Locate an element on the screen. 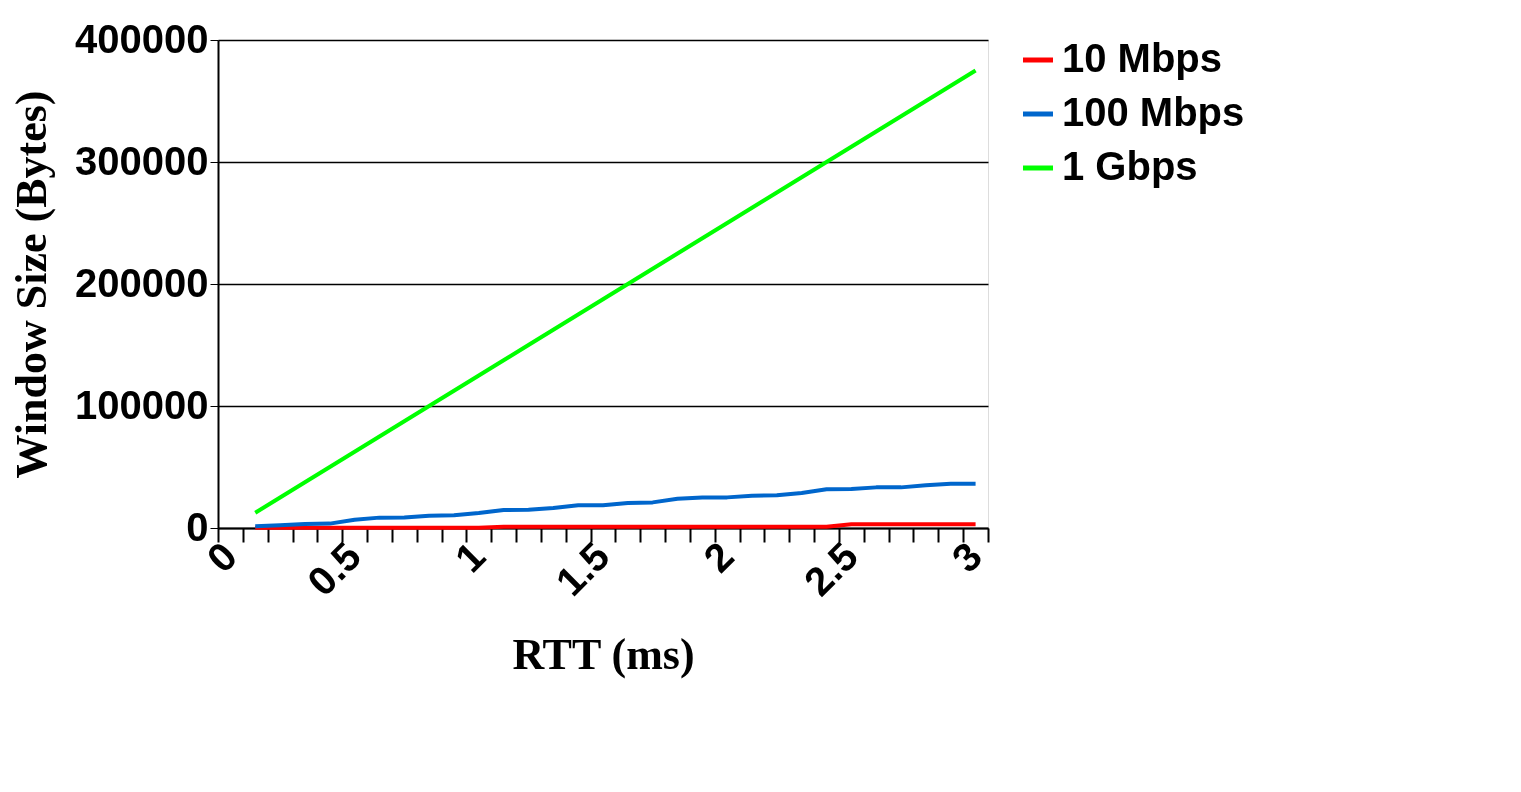 The image size is (1521, 792). legend-label: 10 Mbps is located at coordinates (1142, 58).